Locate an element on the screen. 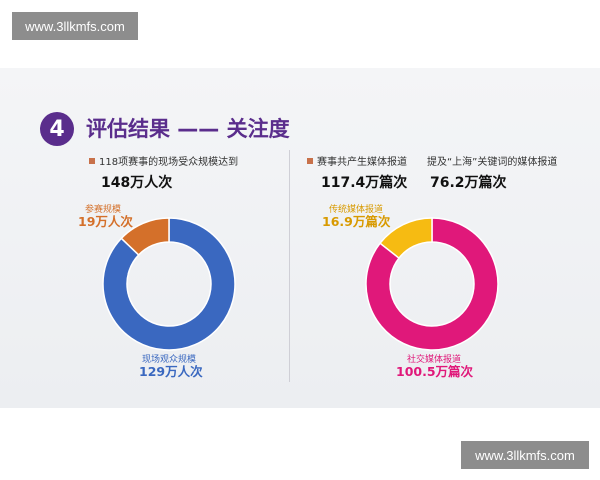 The height and width of the screenshot is (480, 600). left-bullet-text: 118项赛事的现场受众规模达到 is located at coordinates (169, 162).